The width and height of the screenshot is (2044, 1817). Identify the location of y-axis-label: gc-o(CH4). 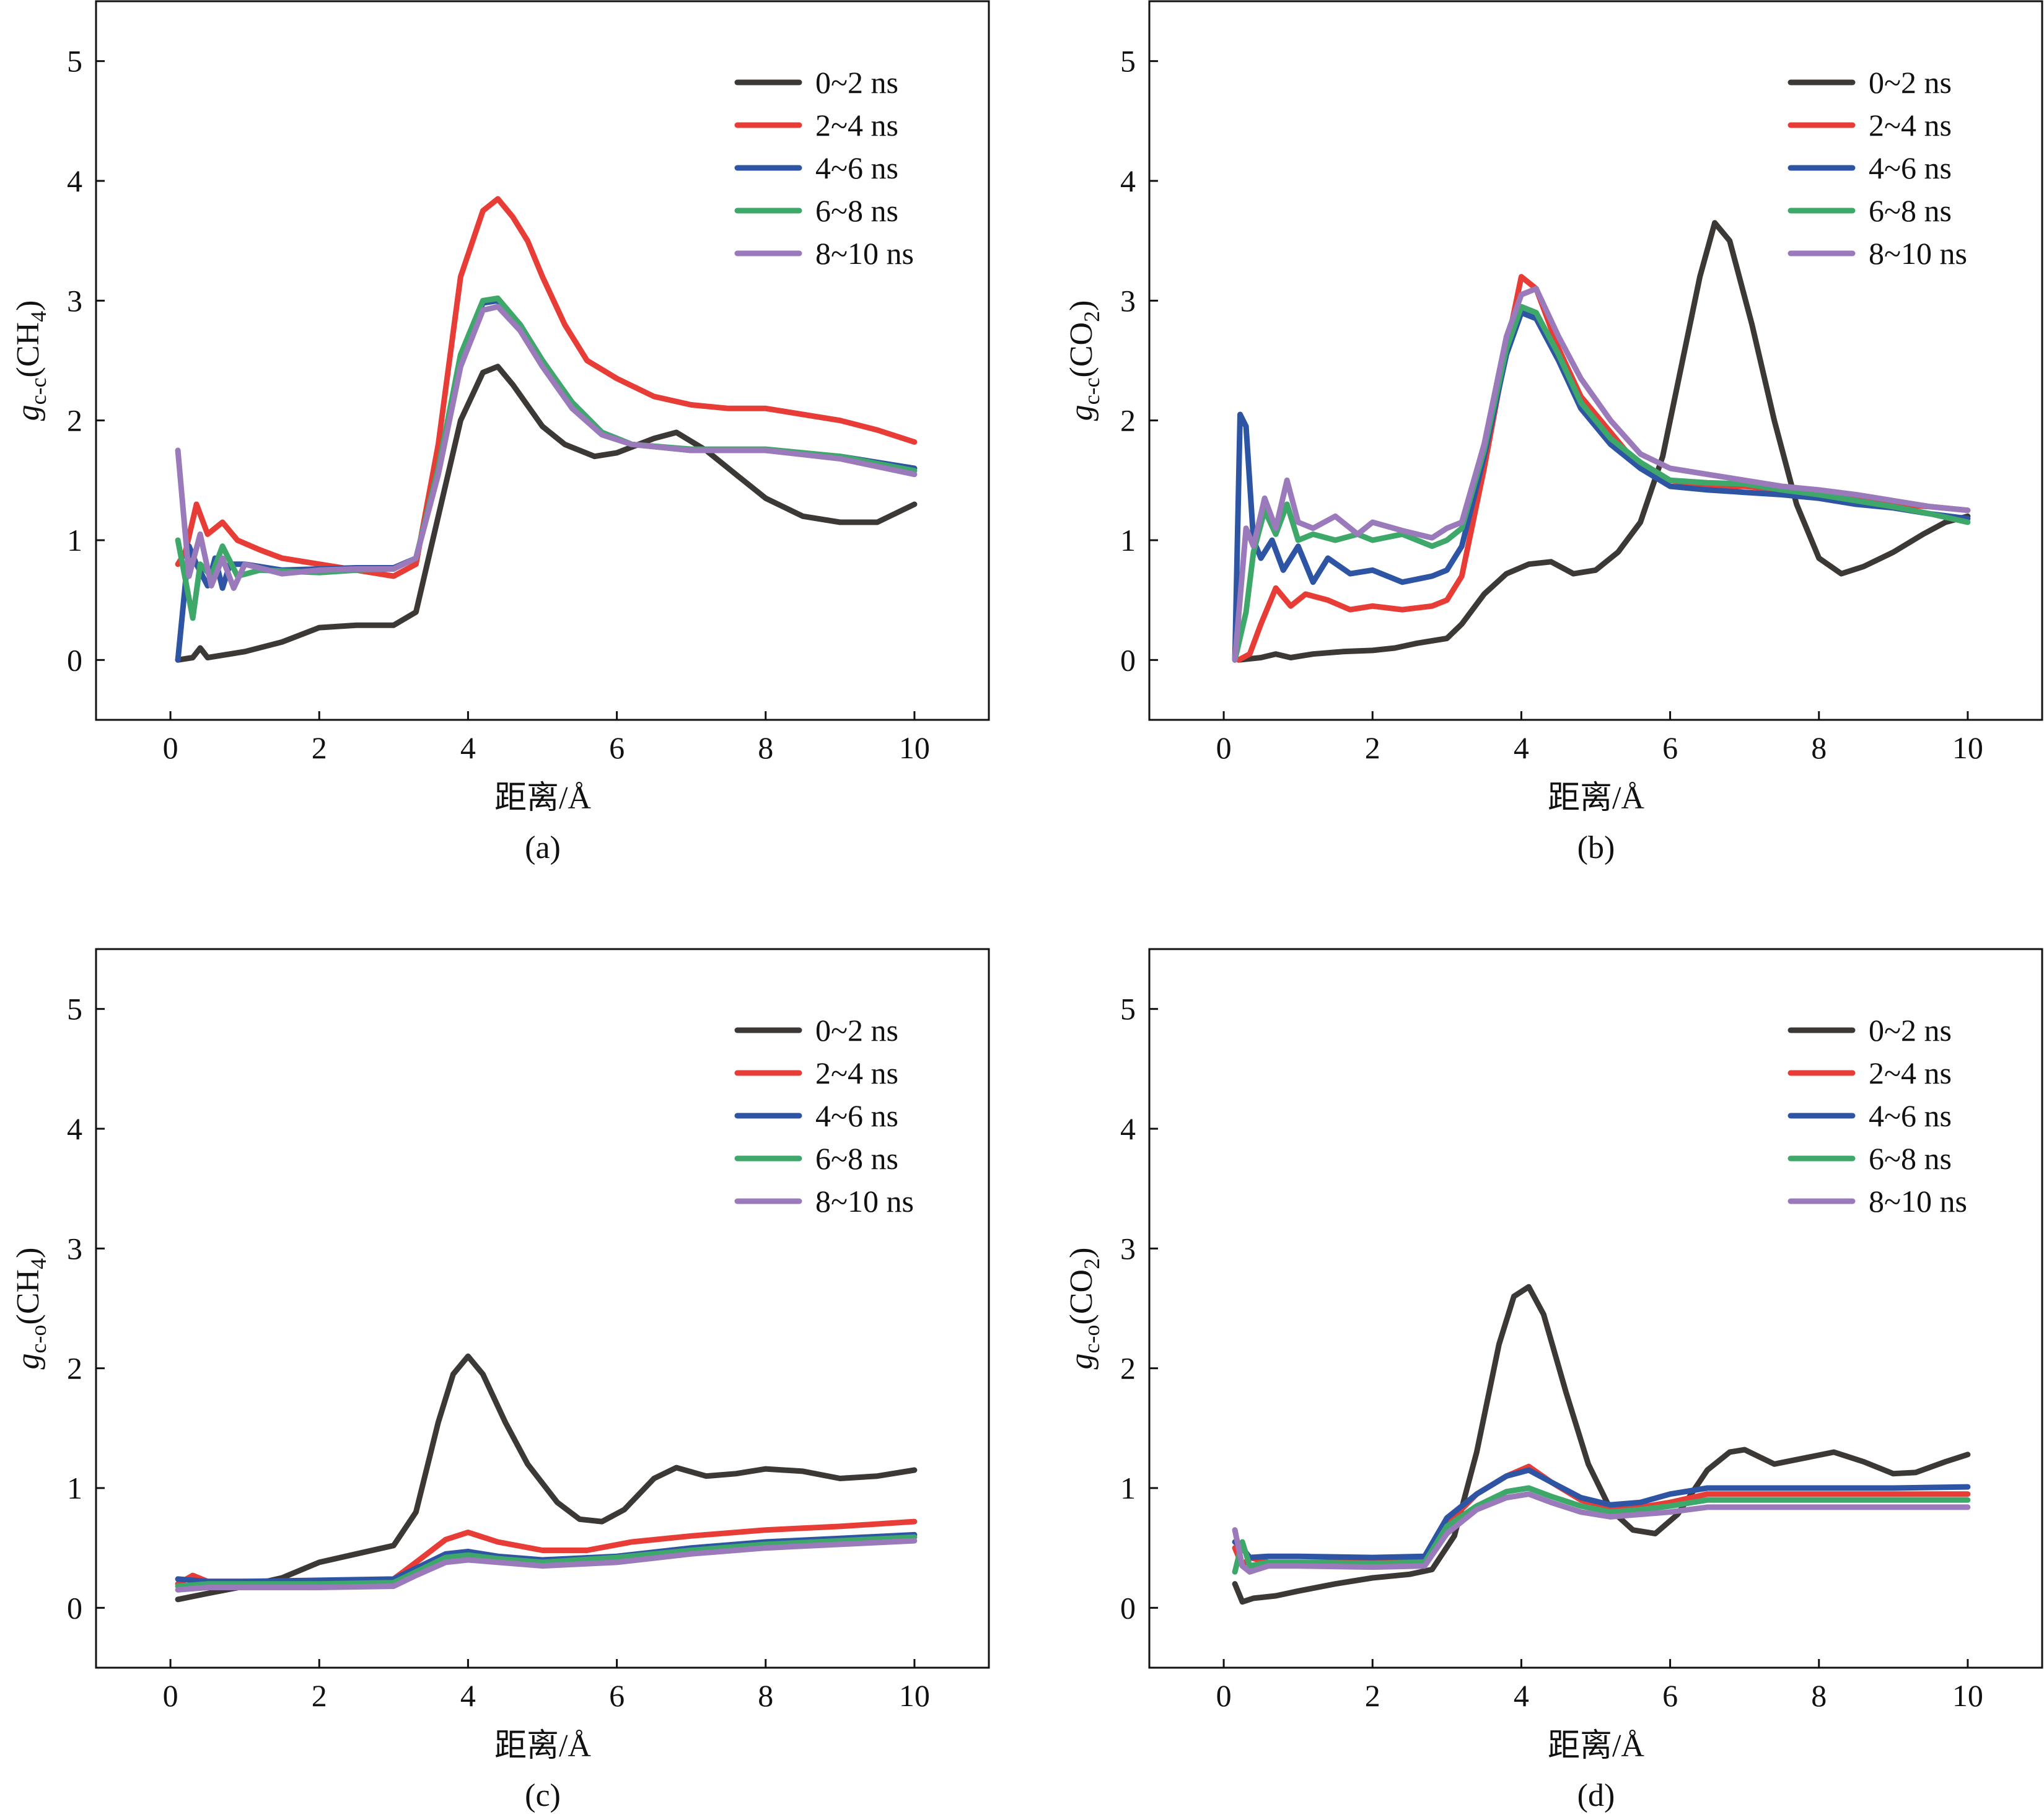
(31, 1309).